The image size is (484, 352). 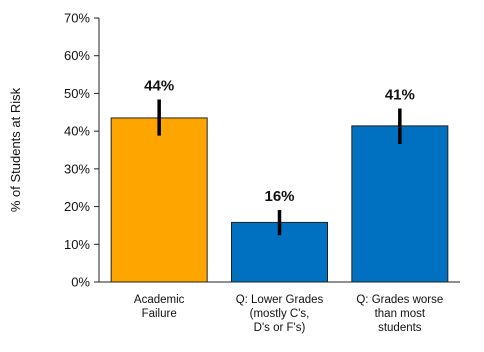 I want to click on y-axis-label: % of Students at Risk, so click(x=15, y=149).